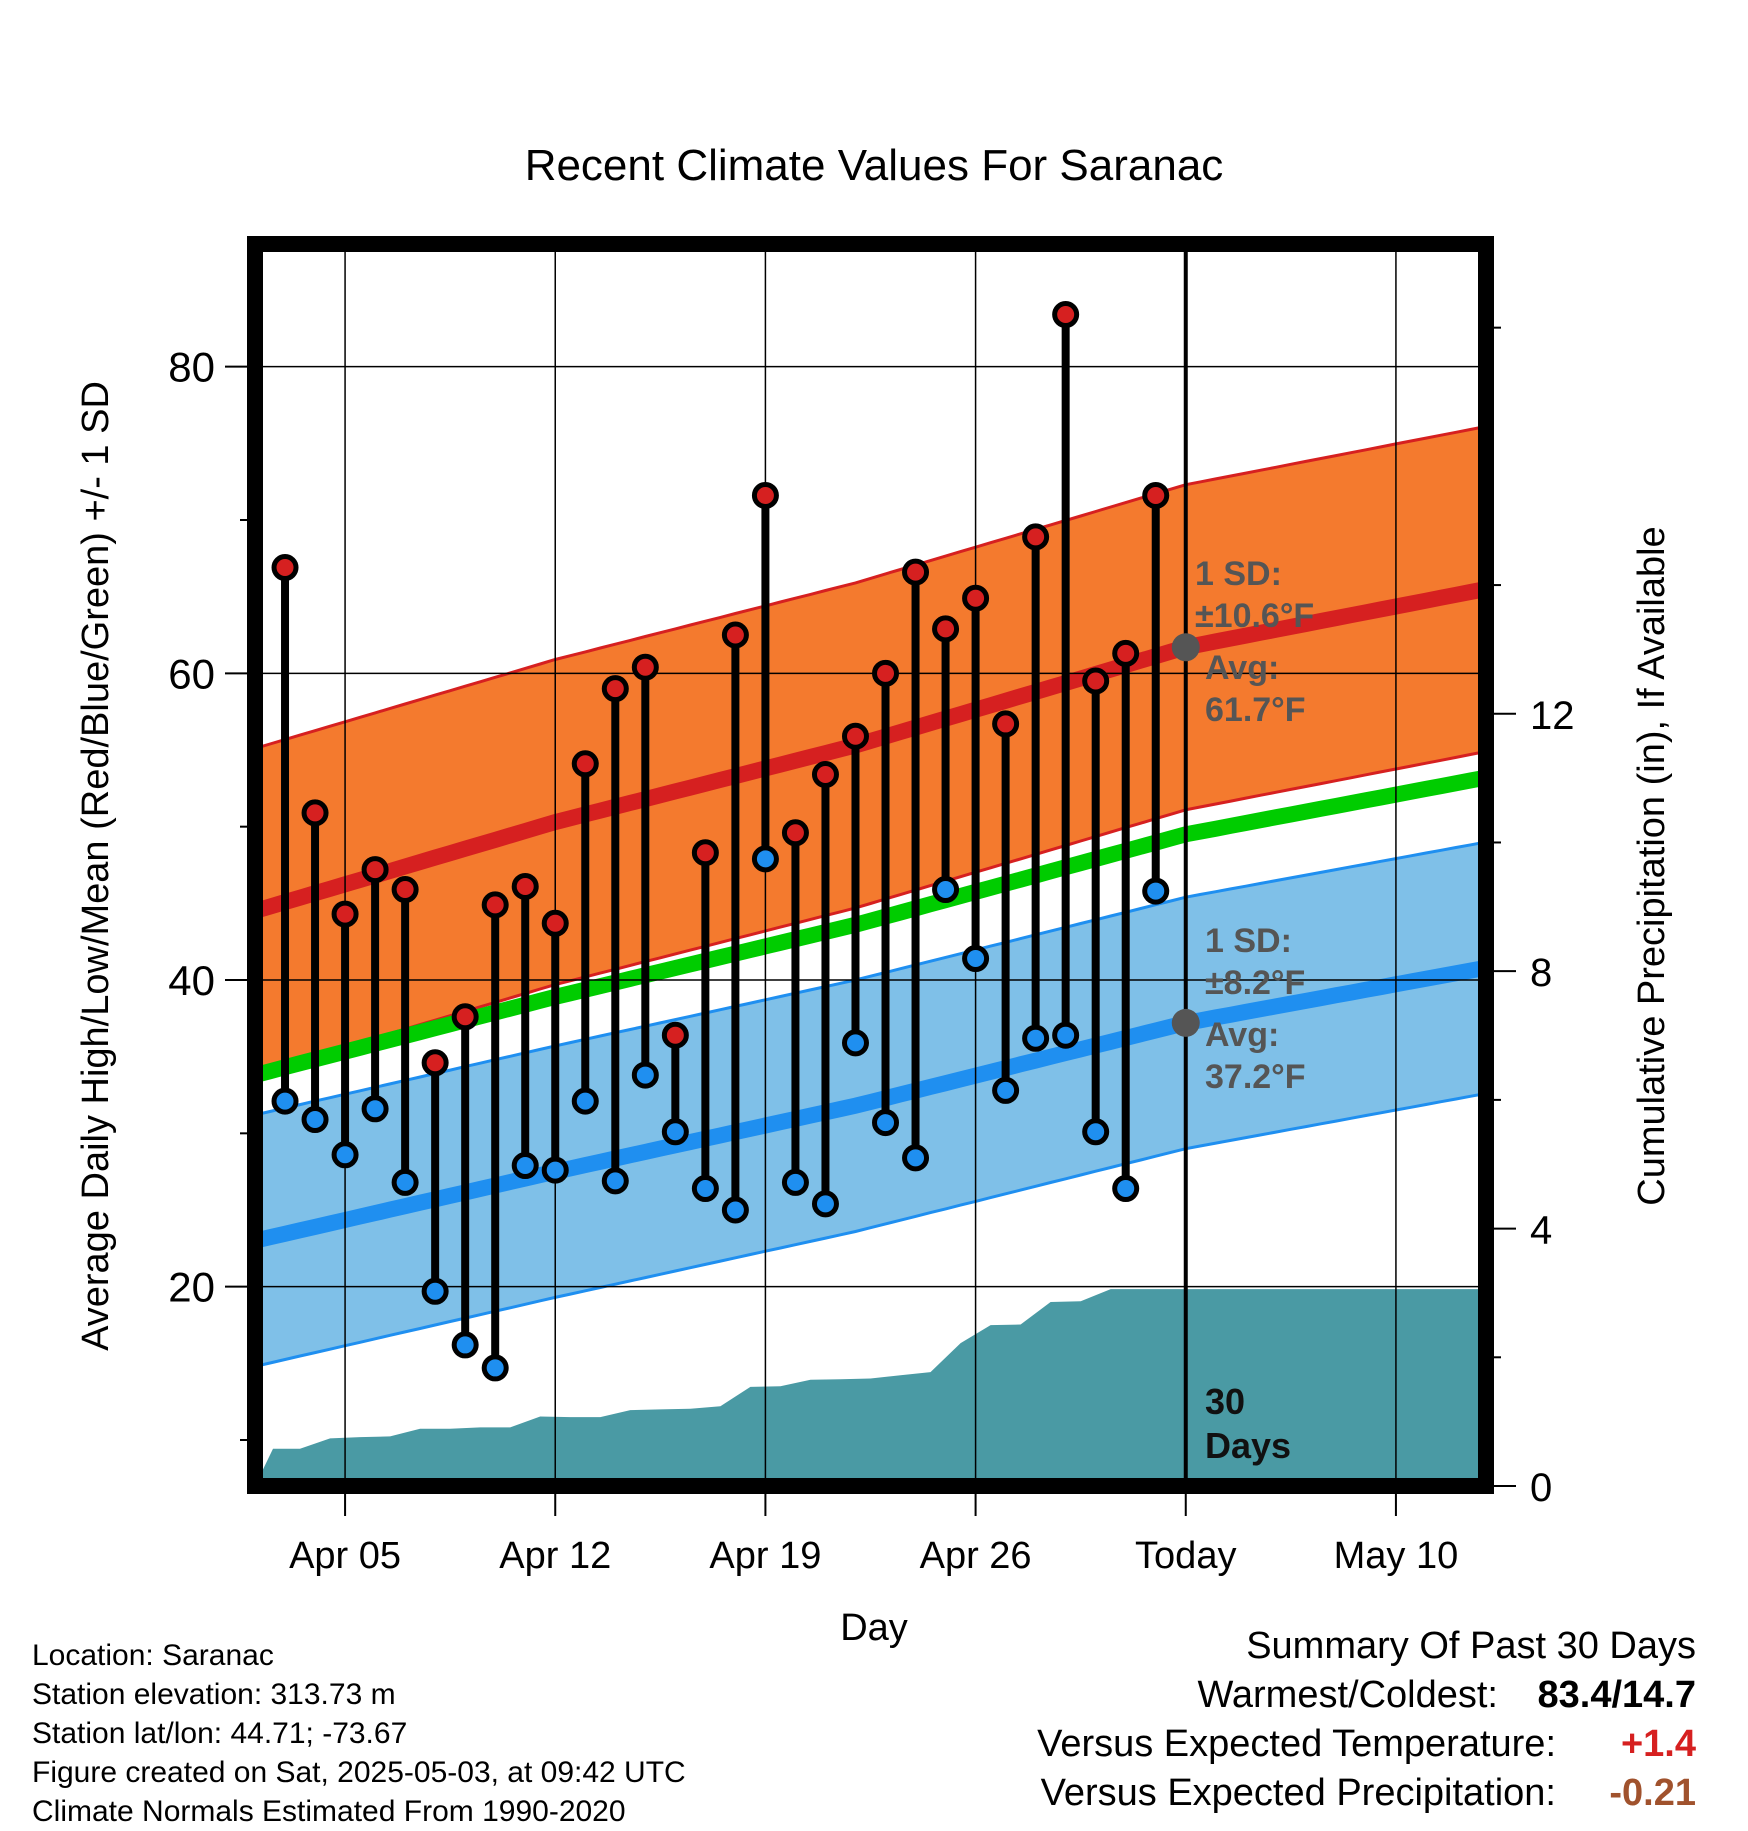 This screenshot has height=1831, width=1748. I want to click on normal-high-line, so click(870, 750).